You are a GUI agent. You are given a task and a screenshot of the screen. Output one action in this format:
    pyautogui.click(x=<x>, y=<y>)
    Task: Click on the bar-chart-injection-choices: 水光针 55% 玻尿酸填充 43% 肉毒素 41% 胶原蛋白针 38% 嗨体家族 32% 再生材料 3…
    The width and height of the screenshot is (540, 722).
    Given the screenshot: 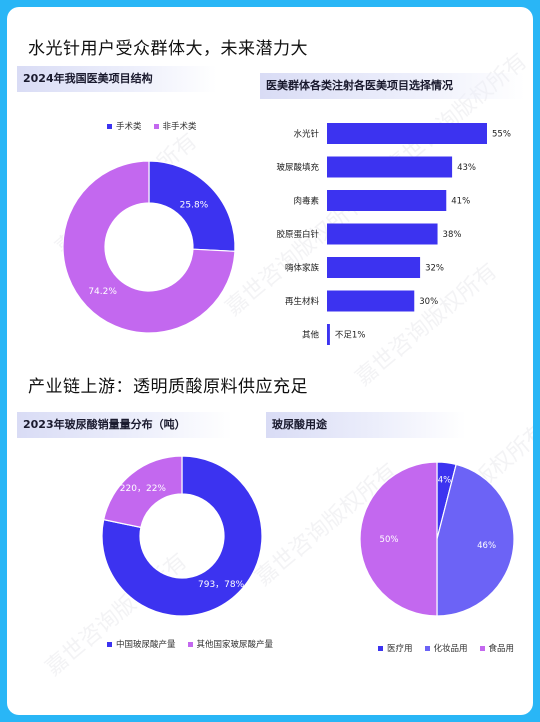 What is the action you would take?
    pyautogui.click(x=393, y=234)
    